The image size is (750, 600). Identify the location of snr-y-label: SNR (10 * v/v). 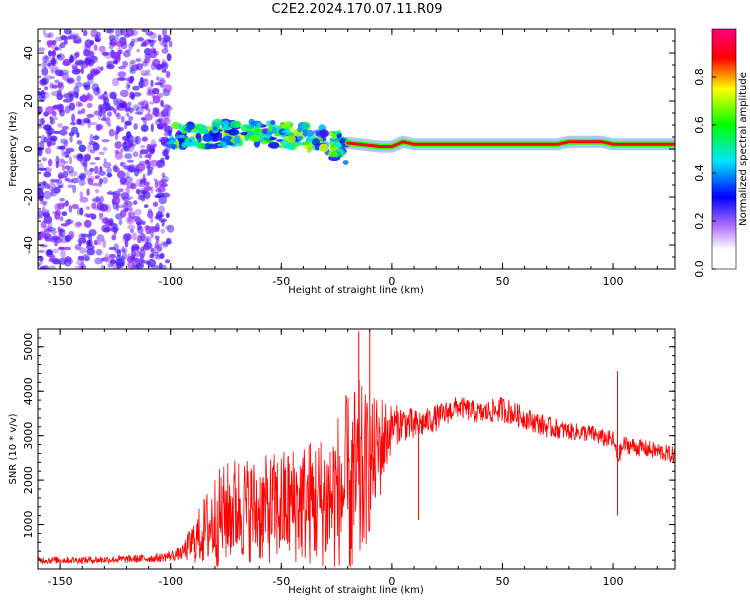
(13, 448).